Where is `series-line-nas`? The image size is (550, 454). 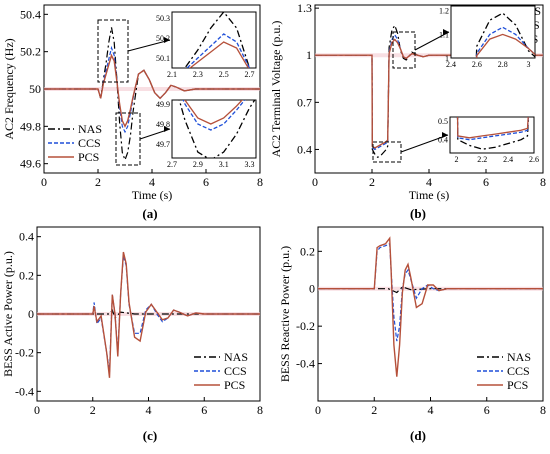 series-line-nas is located at coordinates (429, 91).